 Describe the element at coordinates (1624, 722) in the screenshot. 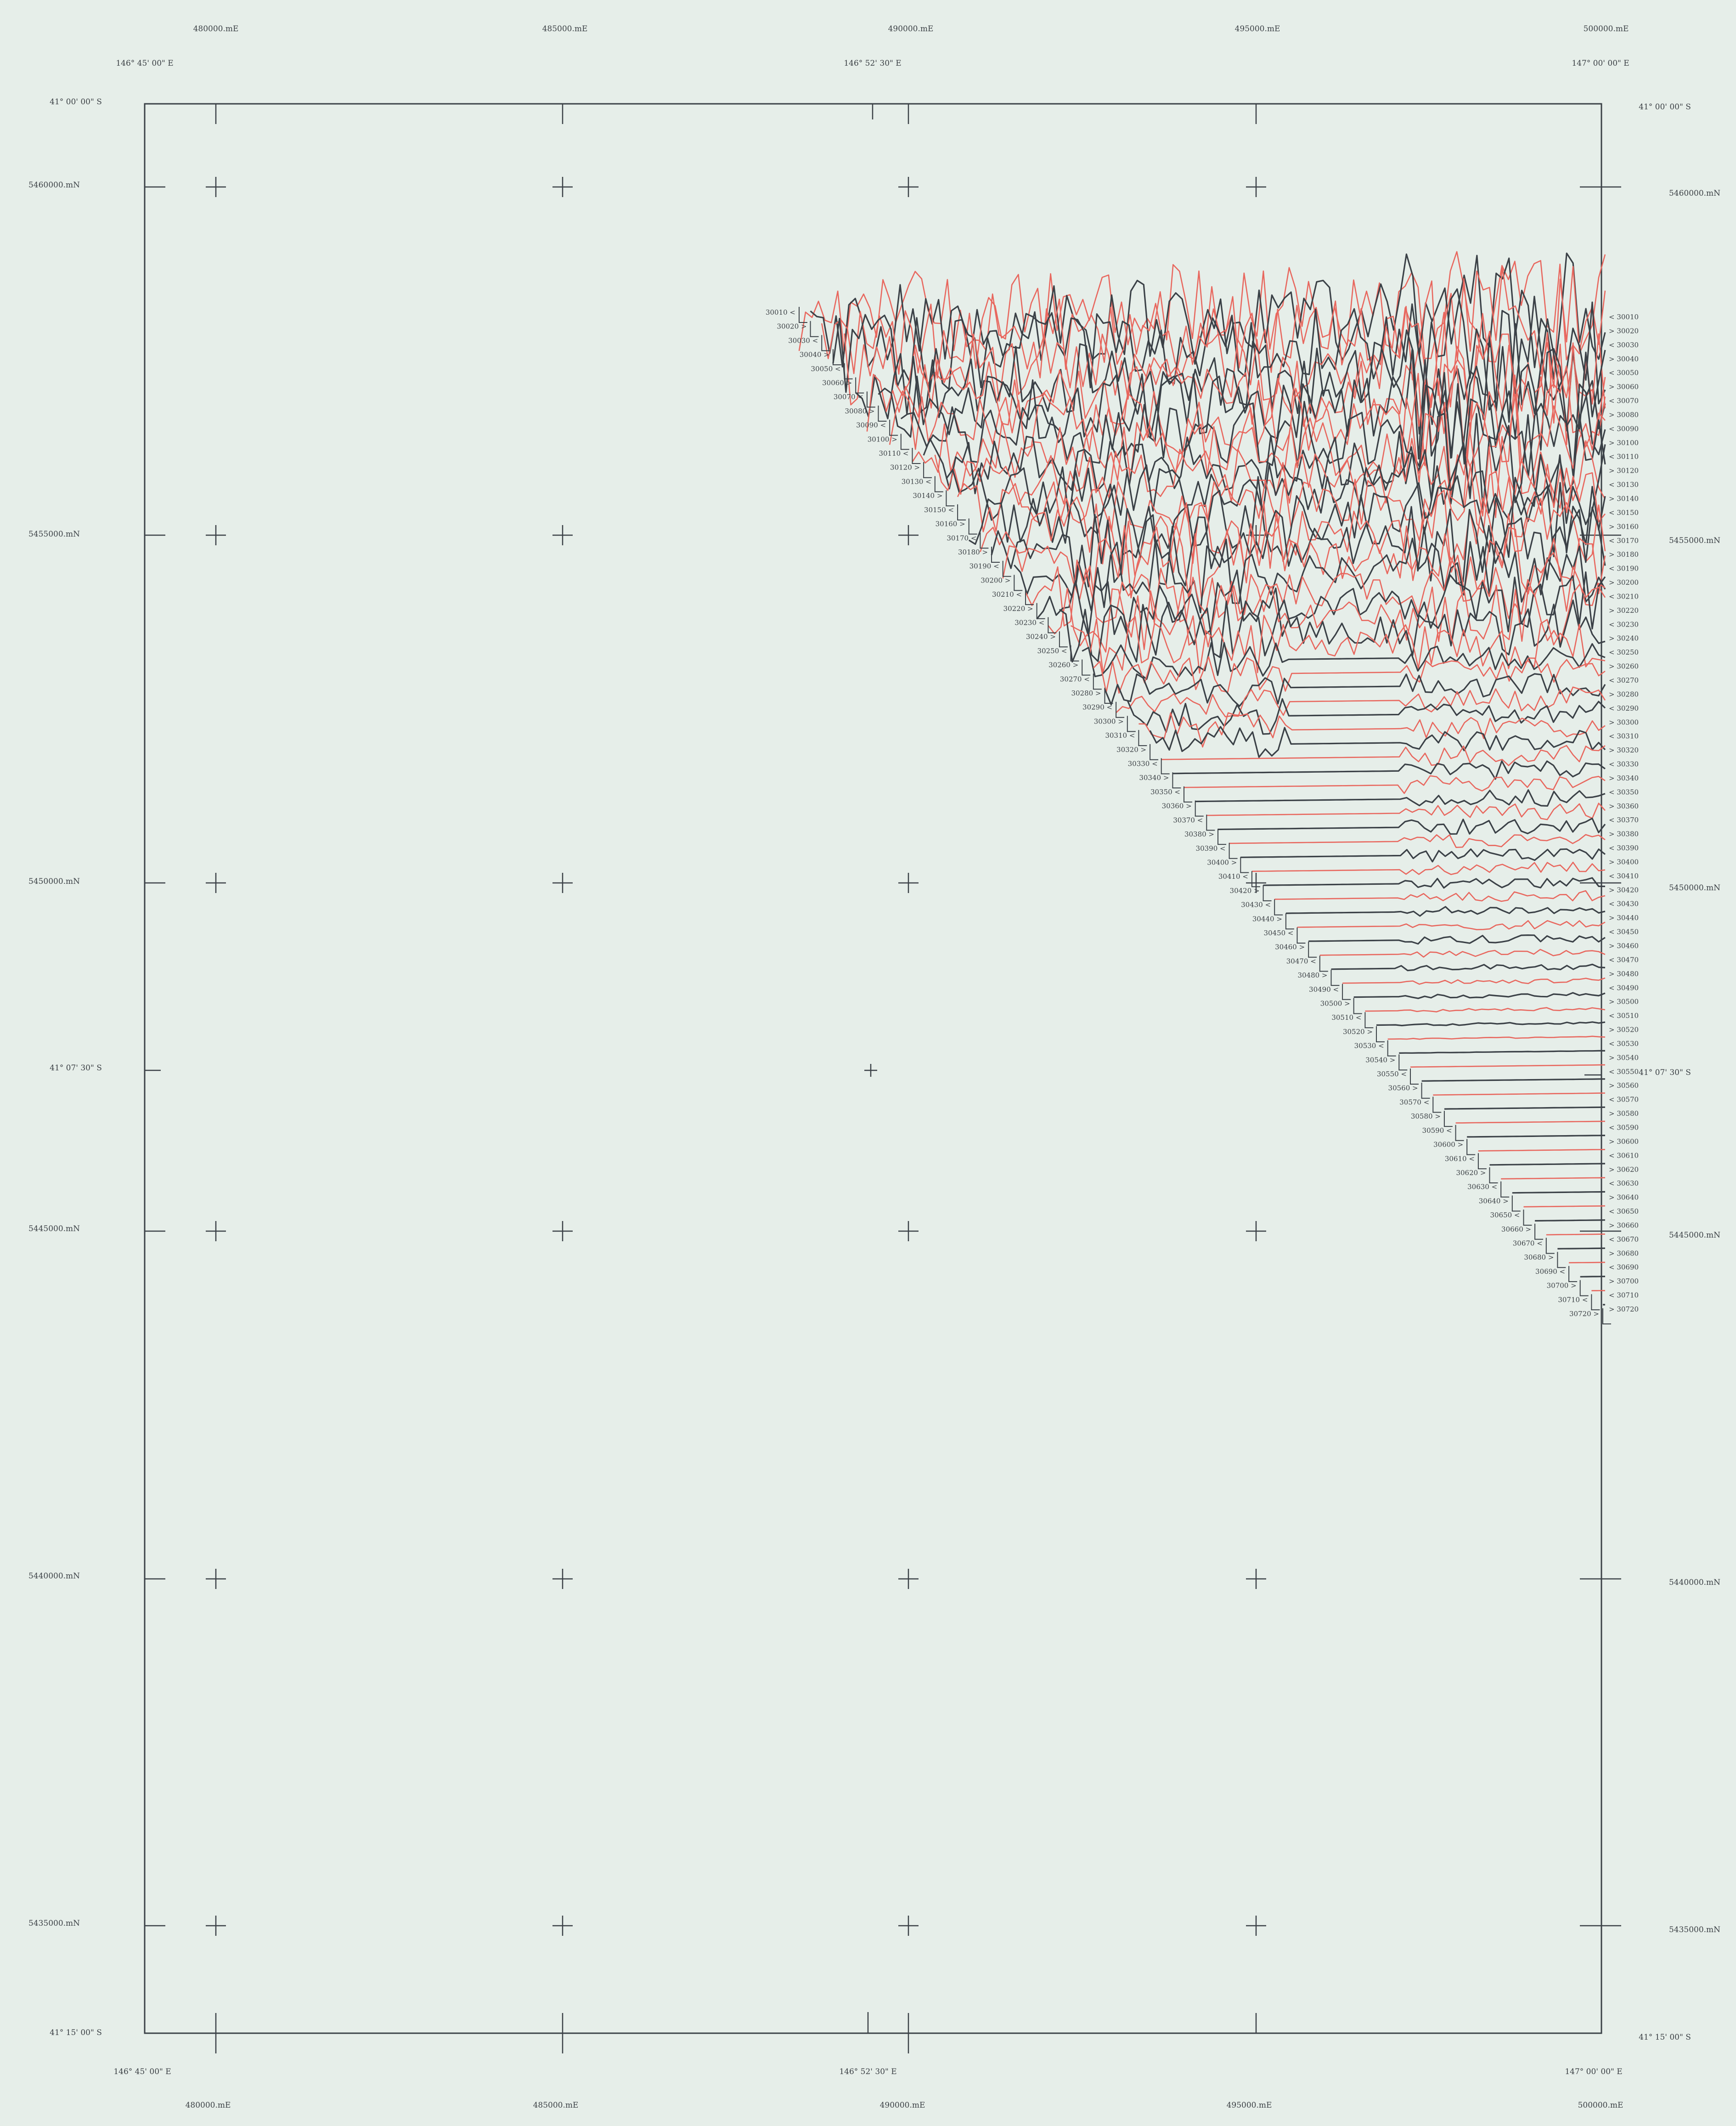

I see `line-number-label-right: > 30300` at that location.